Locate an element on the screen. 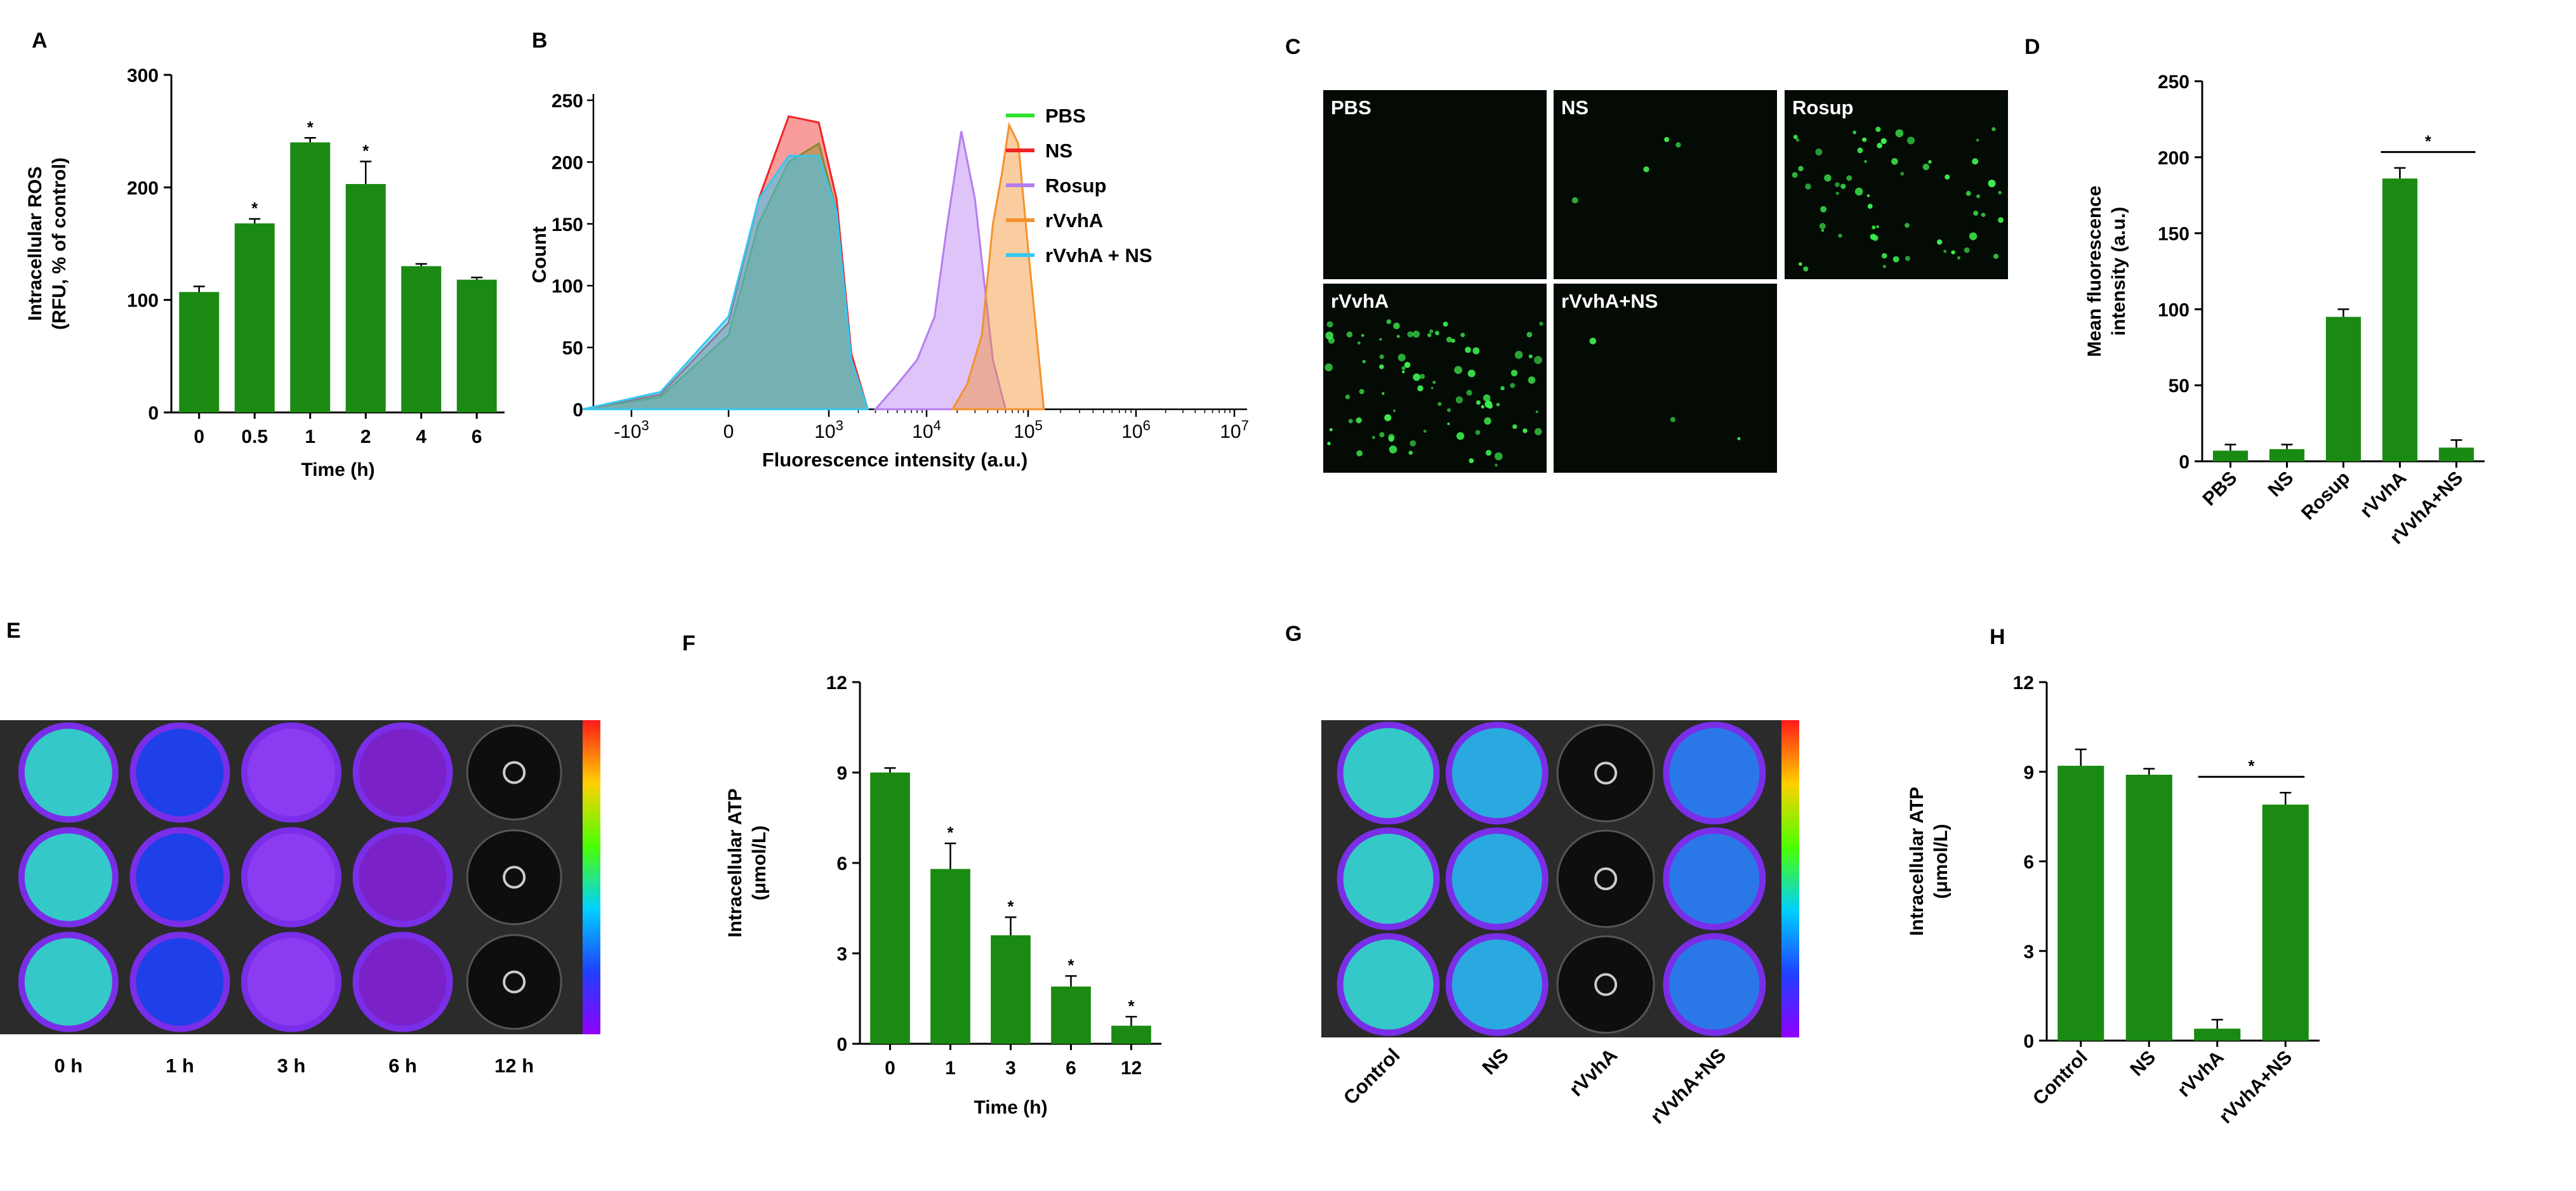  legend-label: PBS is located at coordinates (1065, 116).